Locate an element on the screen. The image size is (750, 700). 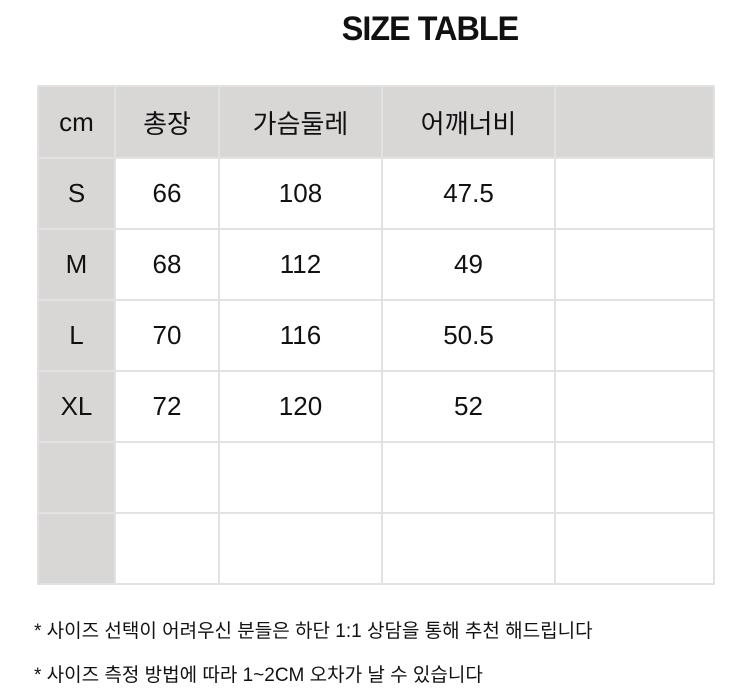
table-cell: 50.5 is located at coordinates (468, 335).